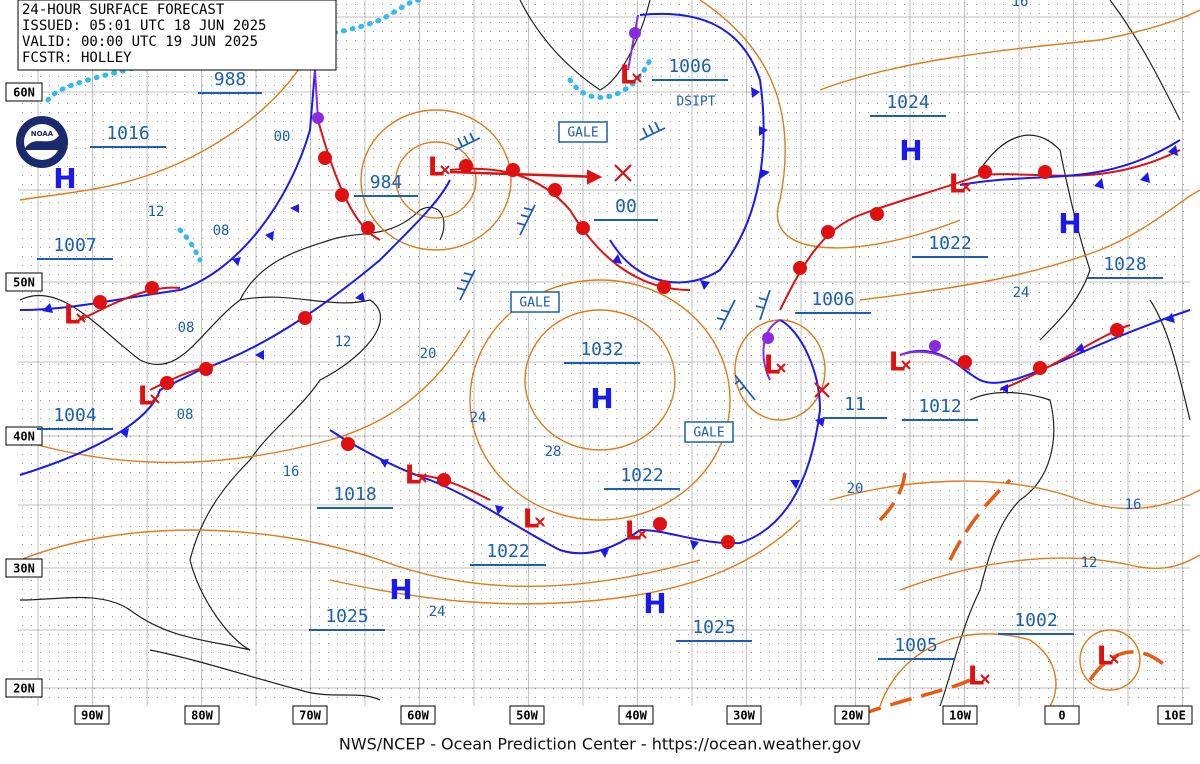  Describe the element at coordinates (310, 716) in the screenshot. I see `lon-label: 70W` at that location.